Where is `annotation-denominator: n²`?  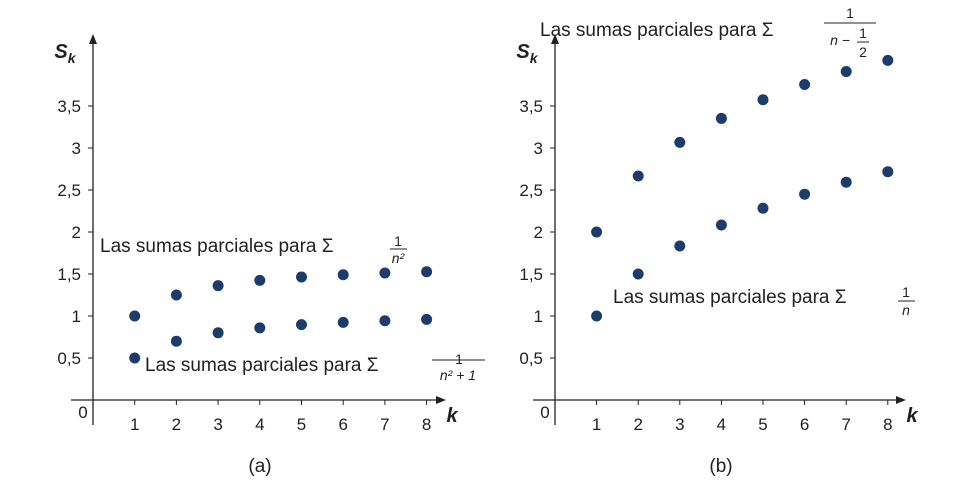
annotation-denominator: n² is located at coordinates (399, 258).